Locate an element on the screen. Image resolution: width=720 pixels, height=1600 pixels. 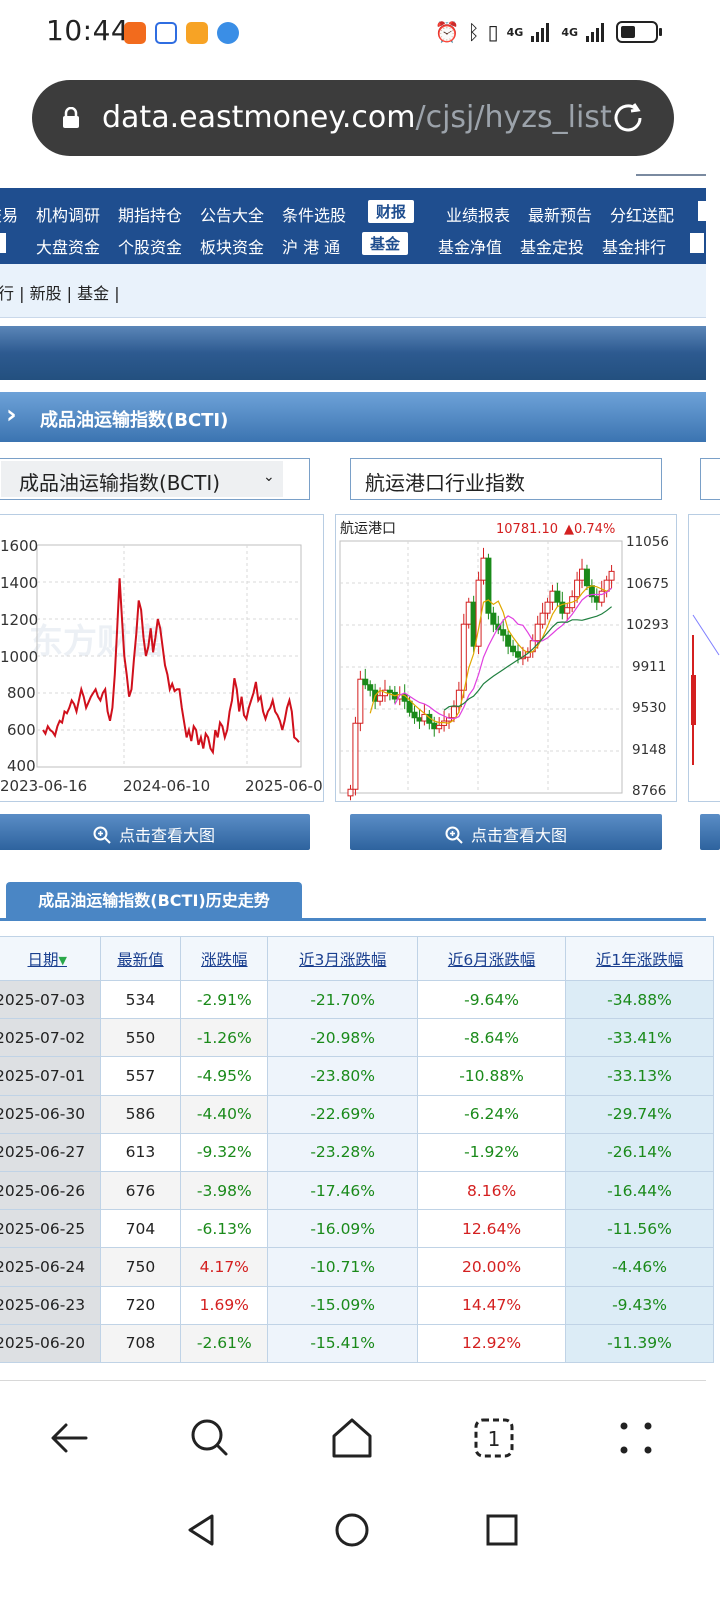
header-1y: 近1年涨跌幅 is located at coordinates (639, 958).